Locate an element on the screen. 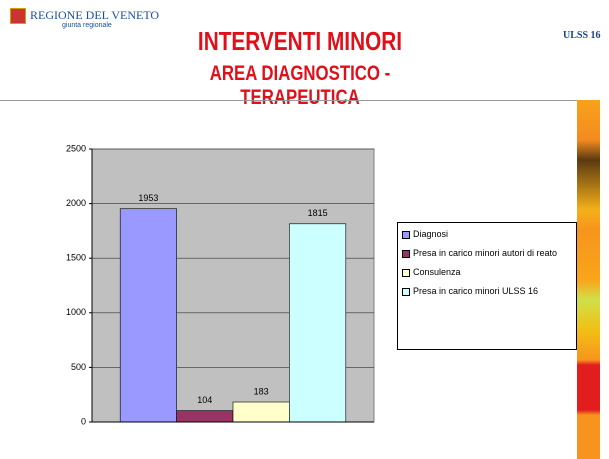  data-label: 1815 is located at coordinates (318, 213).